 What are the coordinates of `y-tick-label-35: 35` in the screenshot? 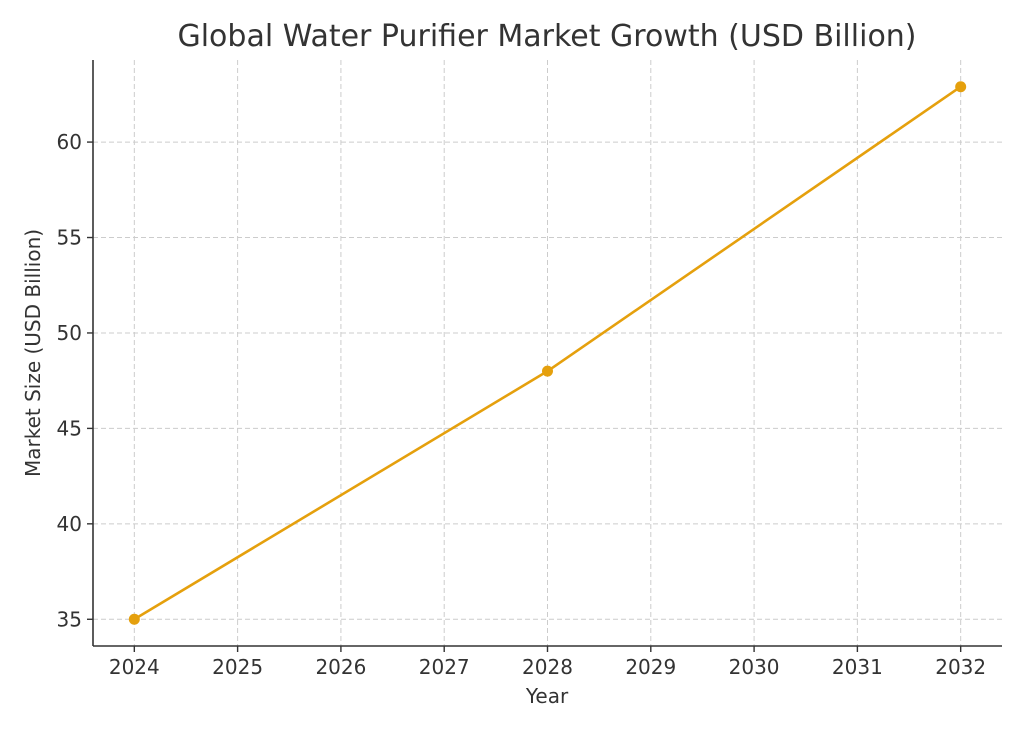 It's located at (69, 619).